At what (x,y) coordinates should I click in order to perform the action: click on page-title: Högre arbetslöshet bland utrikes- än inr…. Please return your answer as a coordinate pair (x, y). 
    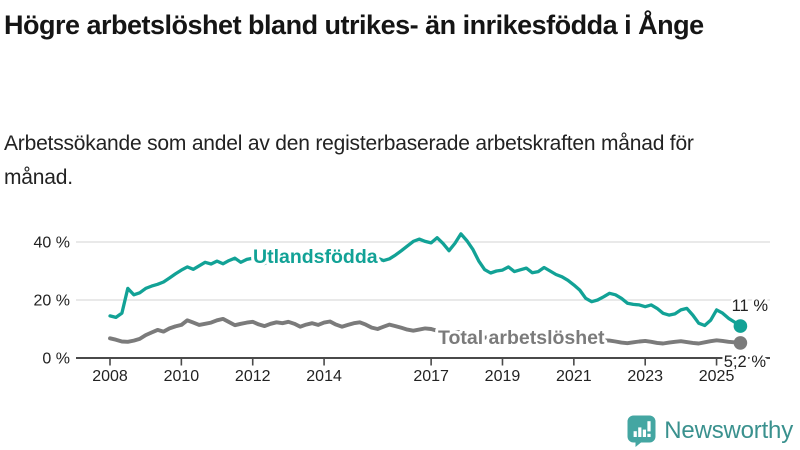
    Looking at the image, I should click on (354, 25).